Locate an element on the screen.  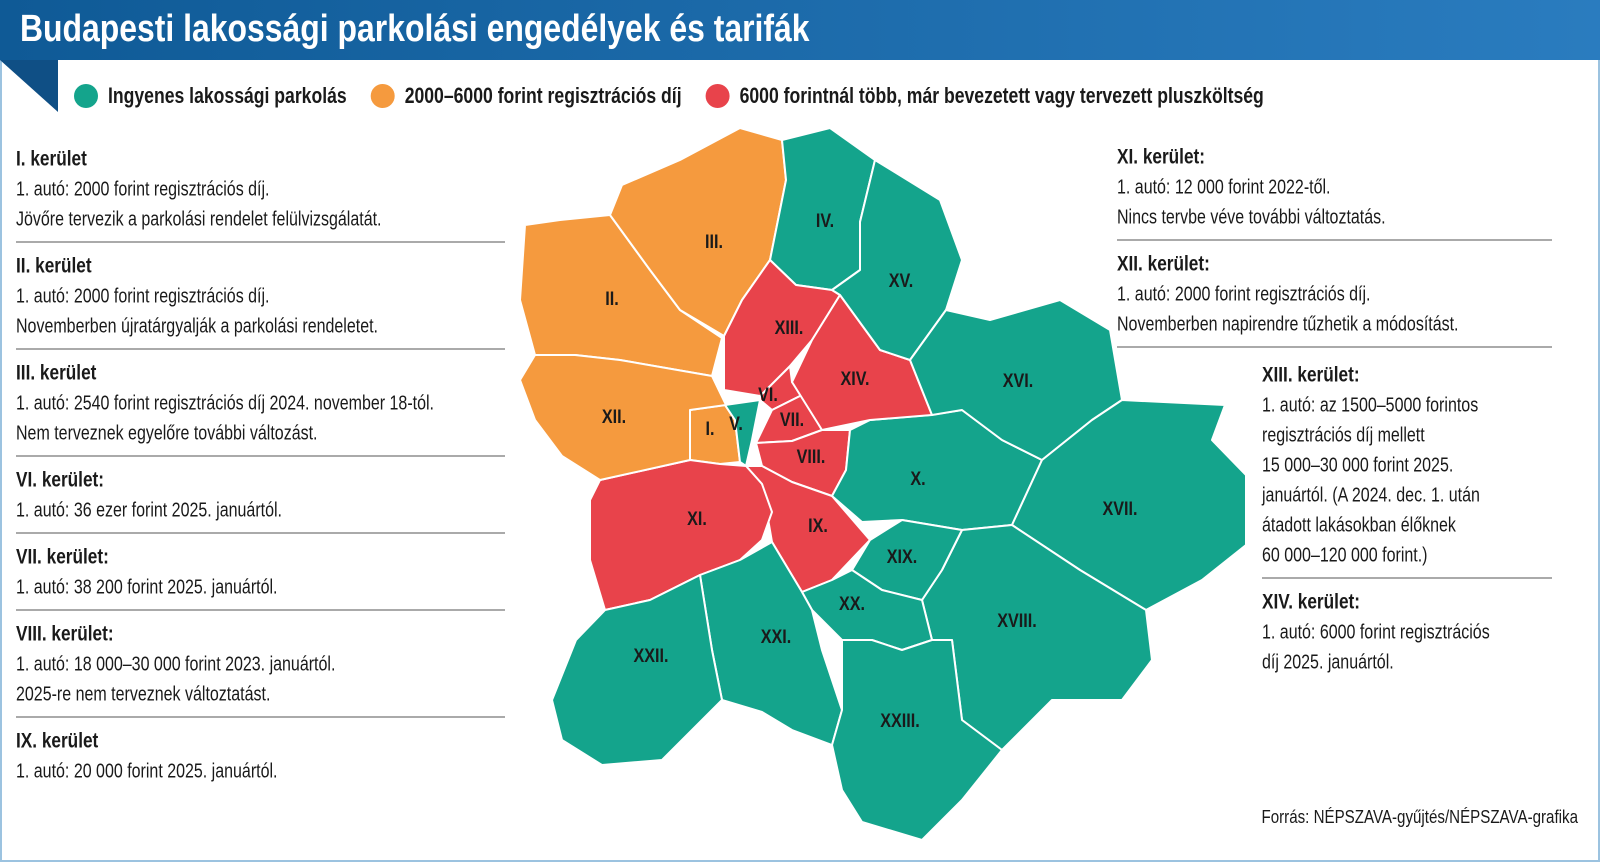
note-line: 1. autó: 36 ezer forint 2025. januártól. is located at coordinates (149, 510).